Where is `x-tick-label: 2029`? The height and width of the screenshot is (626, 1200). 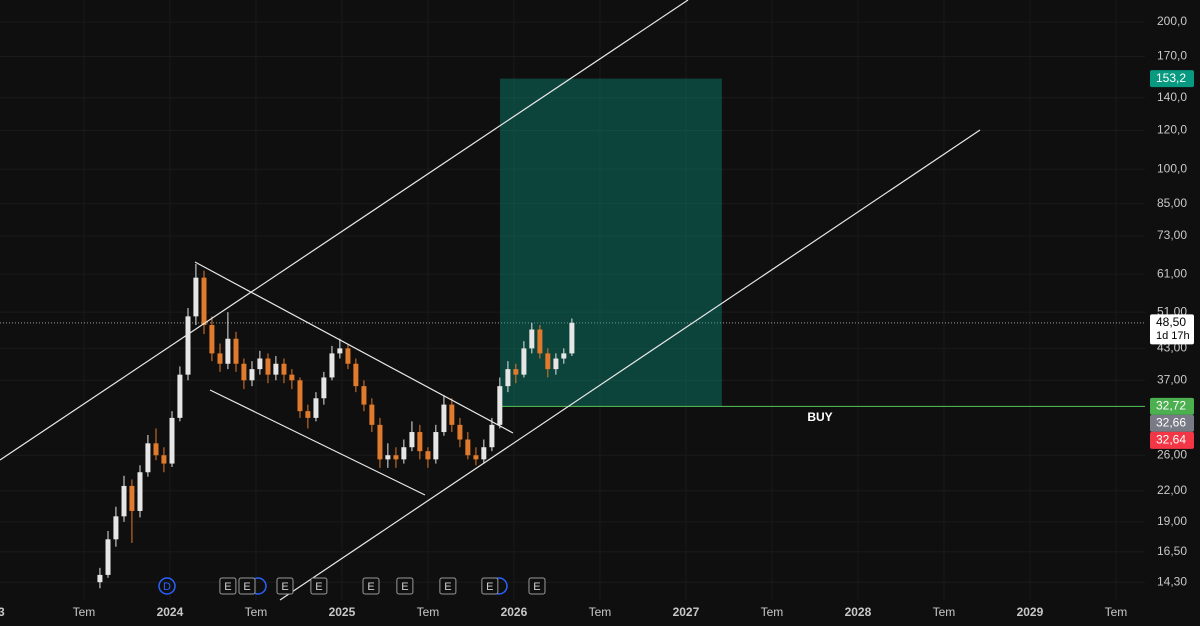
x-tick-label: 2029 is located at coordinates (1030, 612).